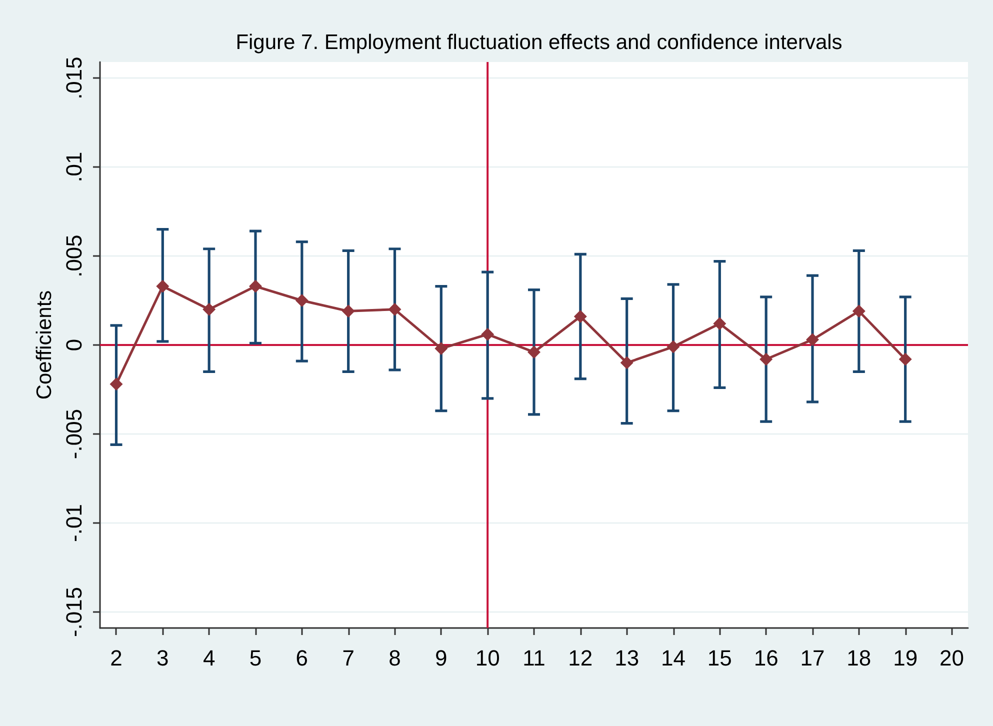 The image size is (993, 726). Describe the element at coordinates (580, 658) in the screenshot. I see `x-tick-label: 12` at that location.